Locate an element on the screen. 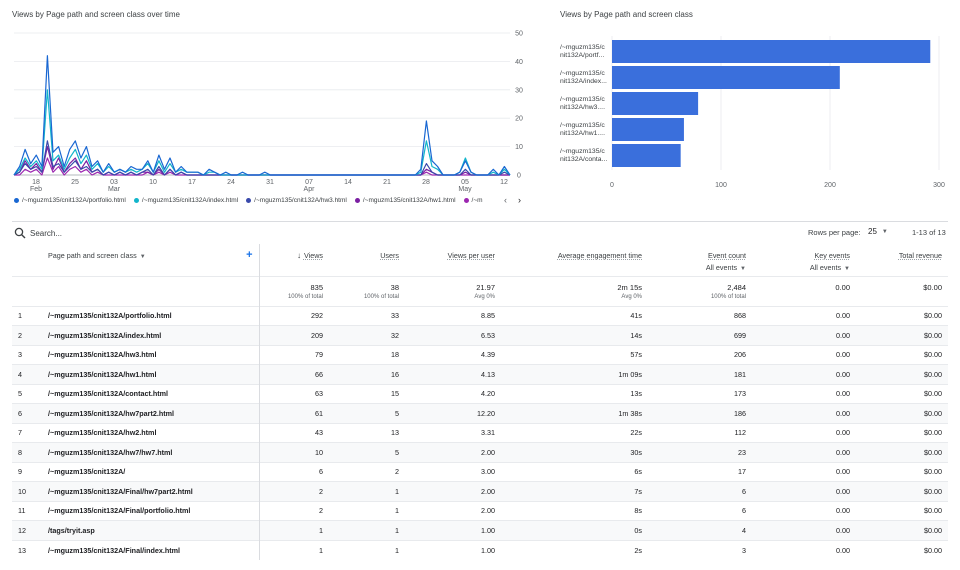 Image resolution: width=960 pixels, height=570 pixels. table-row: 9/~mguzm135/cnit132A/6 2 3.00 6s 17 0.00 $0.00 is located at coordinates (480, 471).